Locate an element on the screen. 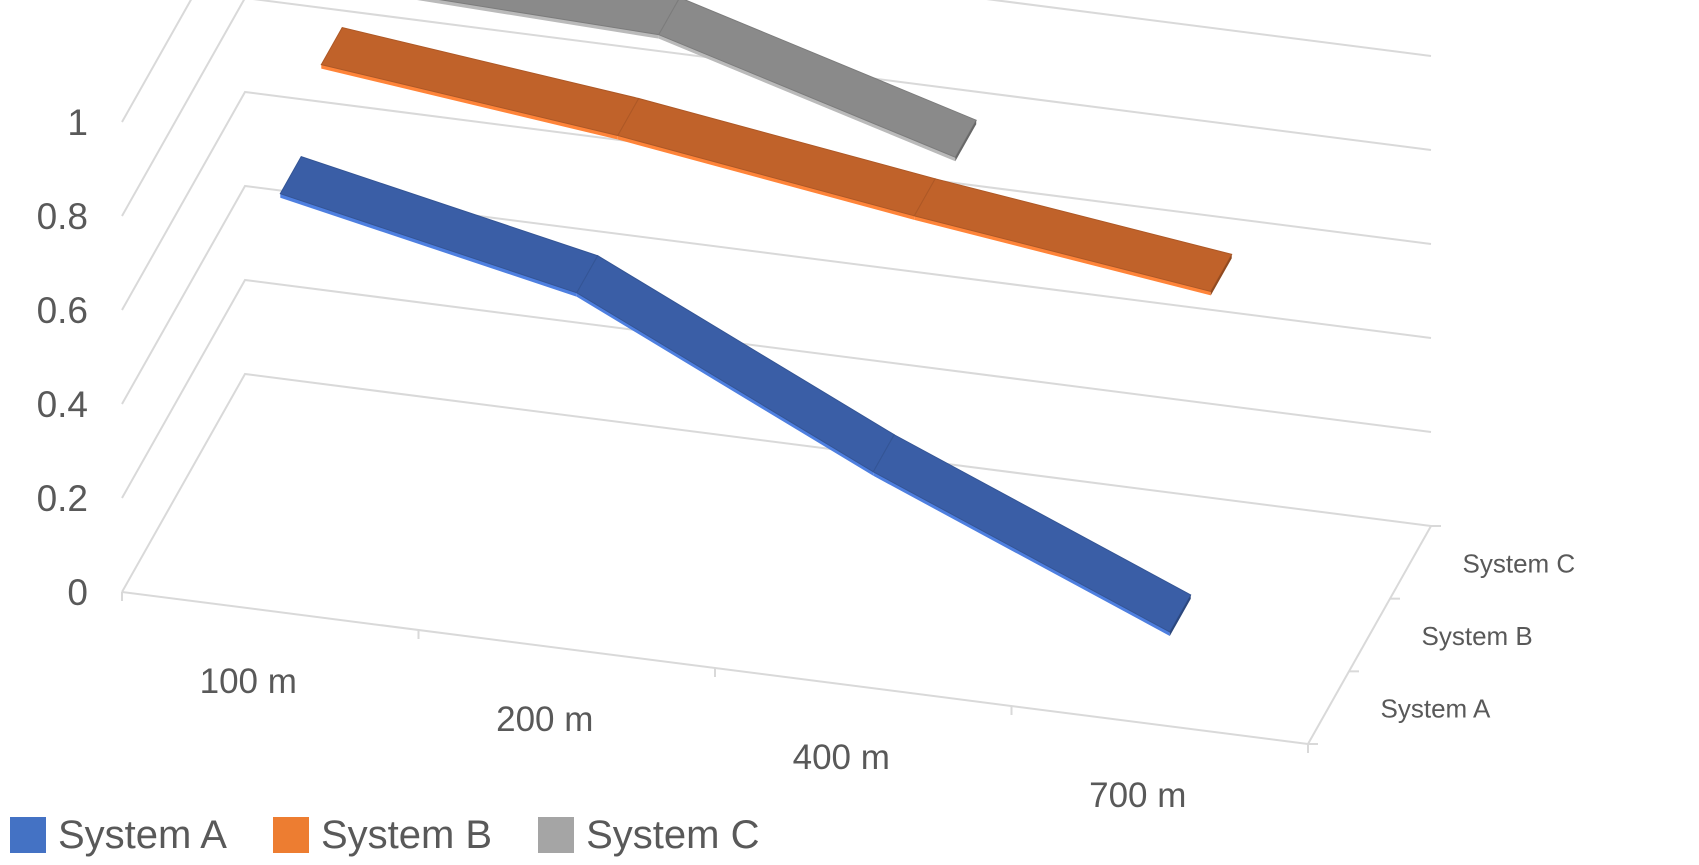  y-tick-label: 0.4 is located at coordinates (62, 404).